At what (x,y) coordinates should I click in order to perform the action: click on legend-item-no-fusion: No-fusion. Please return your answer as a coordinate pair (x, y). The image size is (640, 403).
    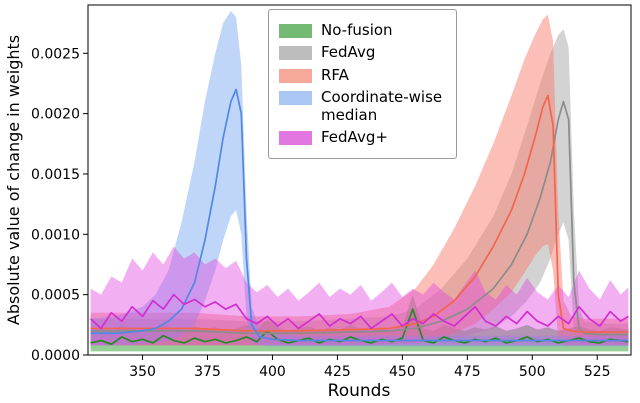
    Looking at the image, I should click on (360, 30).